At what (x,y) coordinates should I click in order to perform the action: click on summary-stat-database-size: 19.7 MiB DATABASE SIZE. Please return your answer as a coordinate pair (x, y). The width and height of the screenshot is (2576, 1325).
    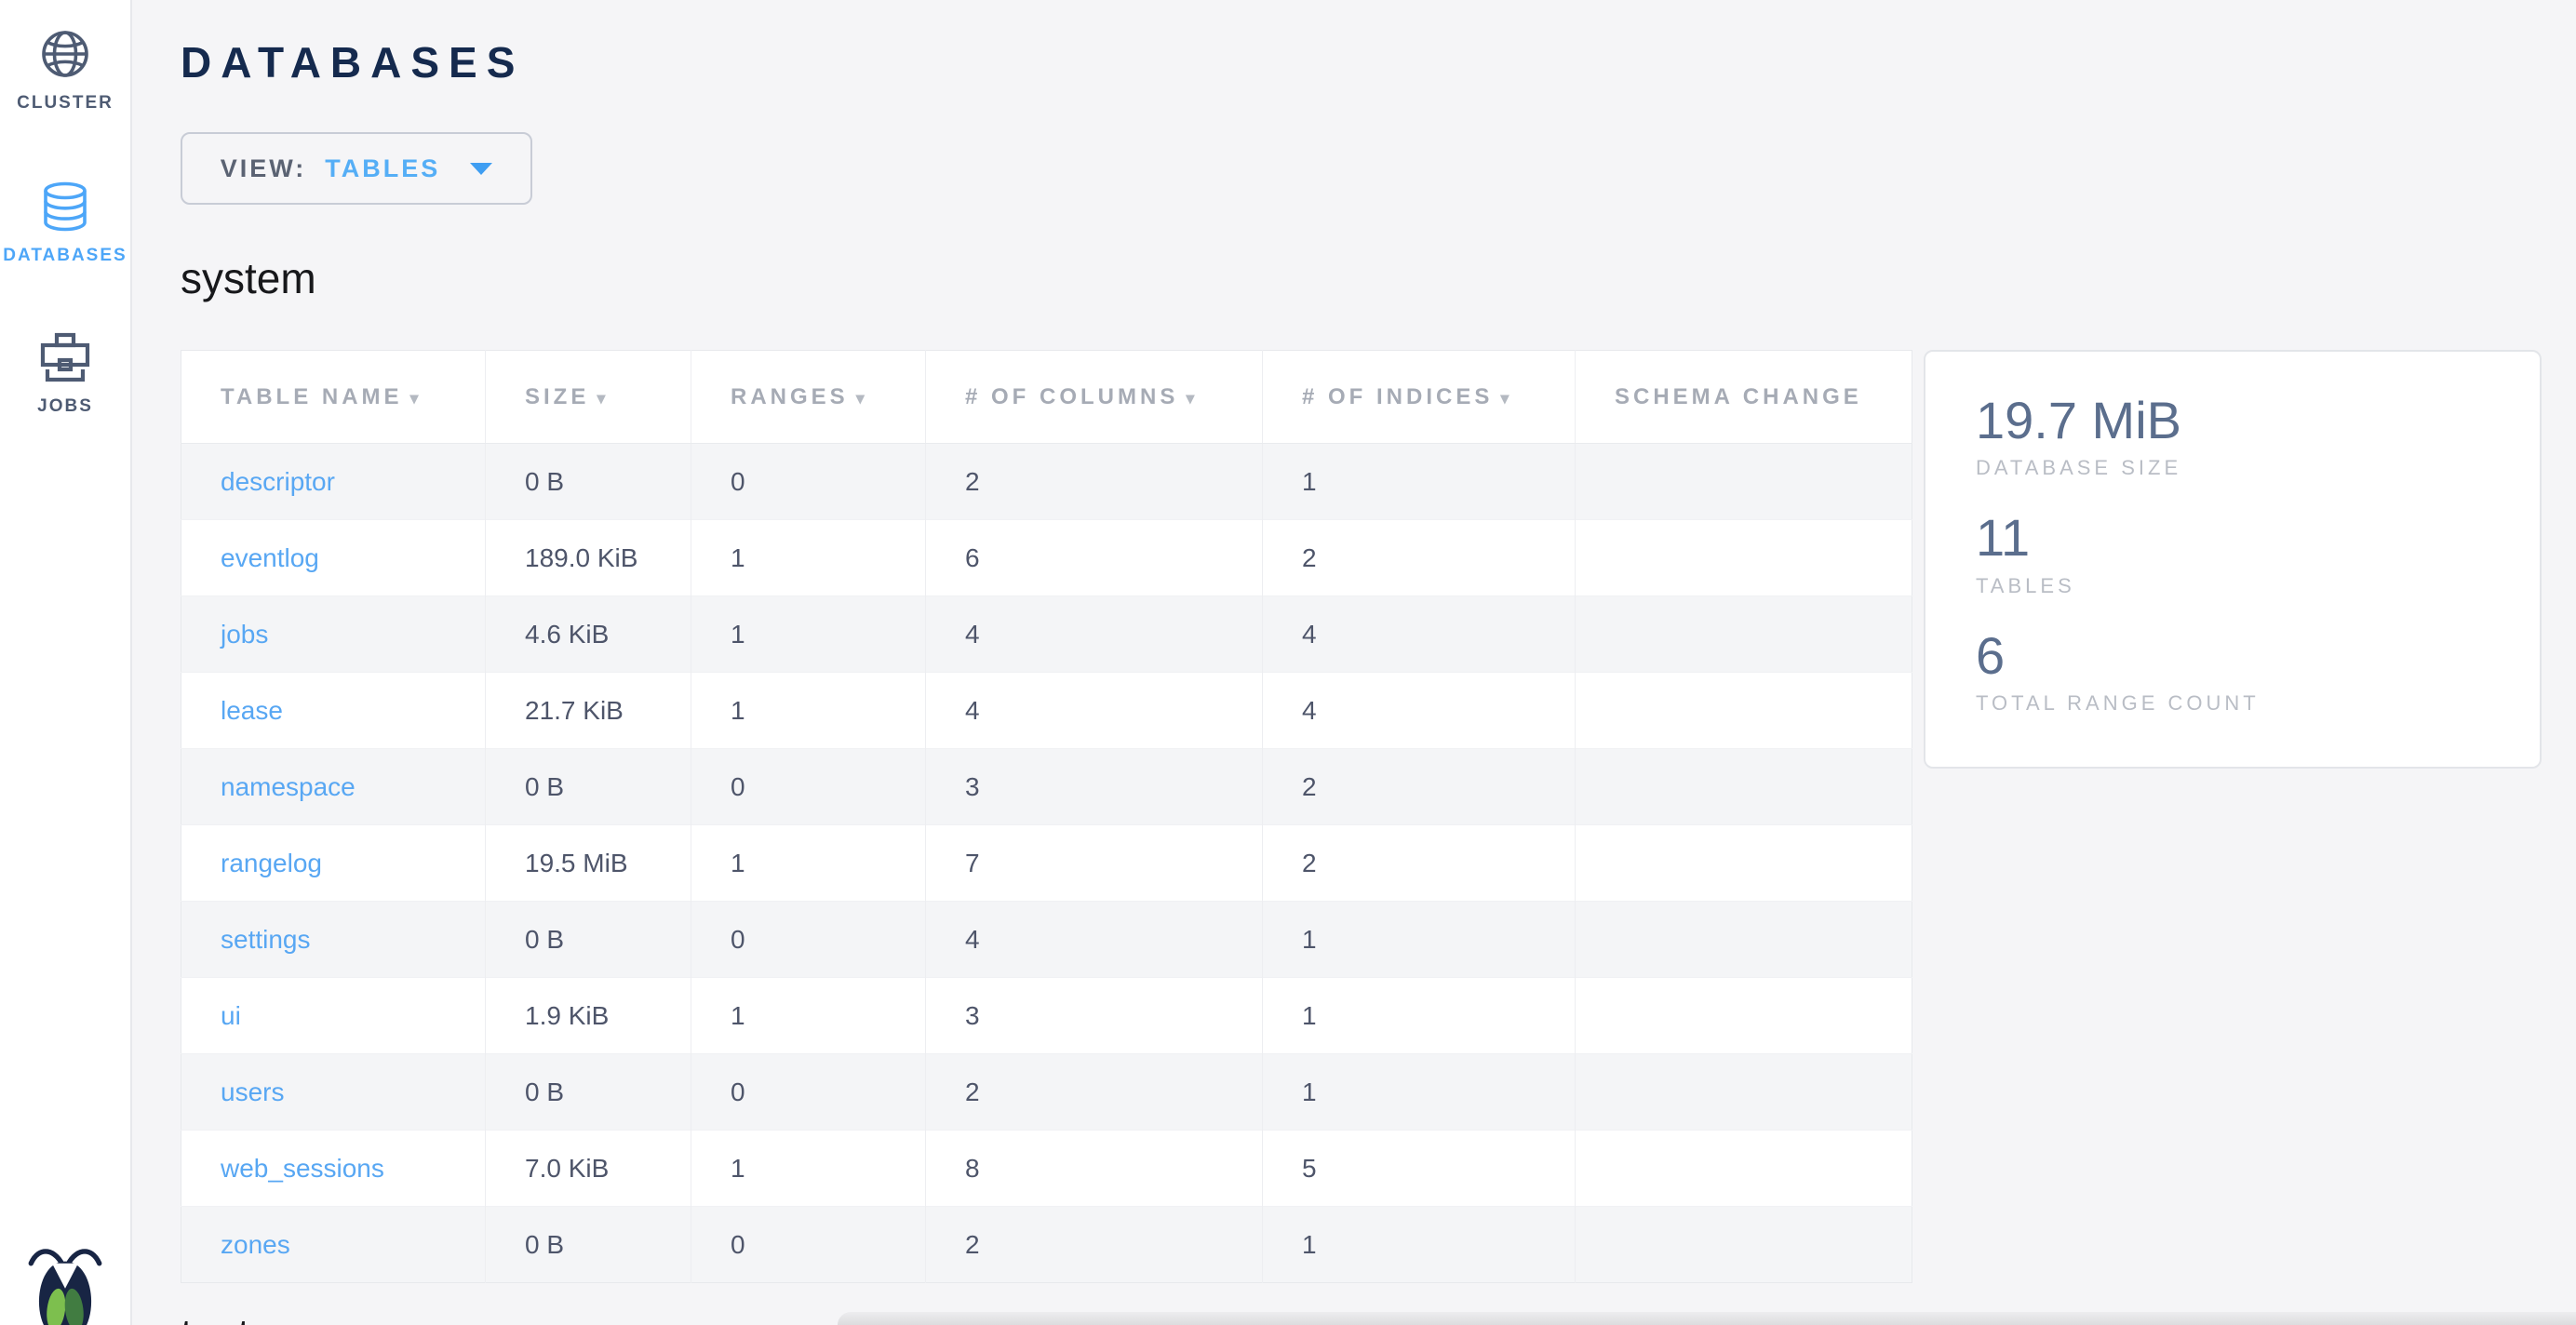
    Looking at the image, I should click on (2239, 435).